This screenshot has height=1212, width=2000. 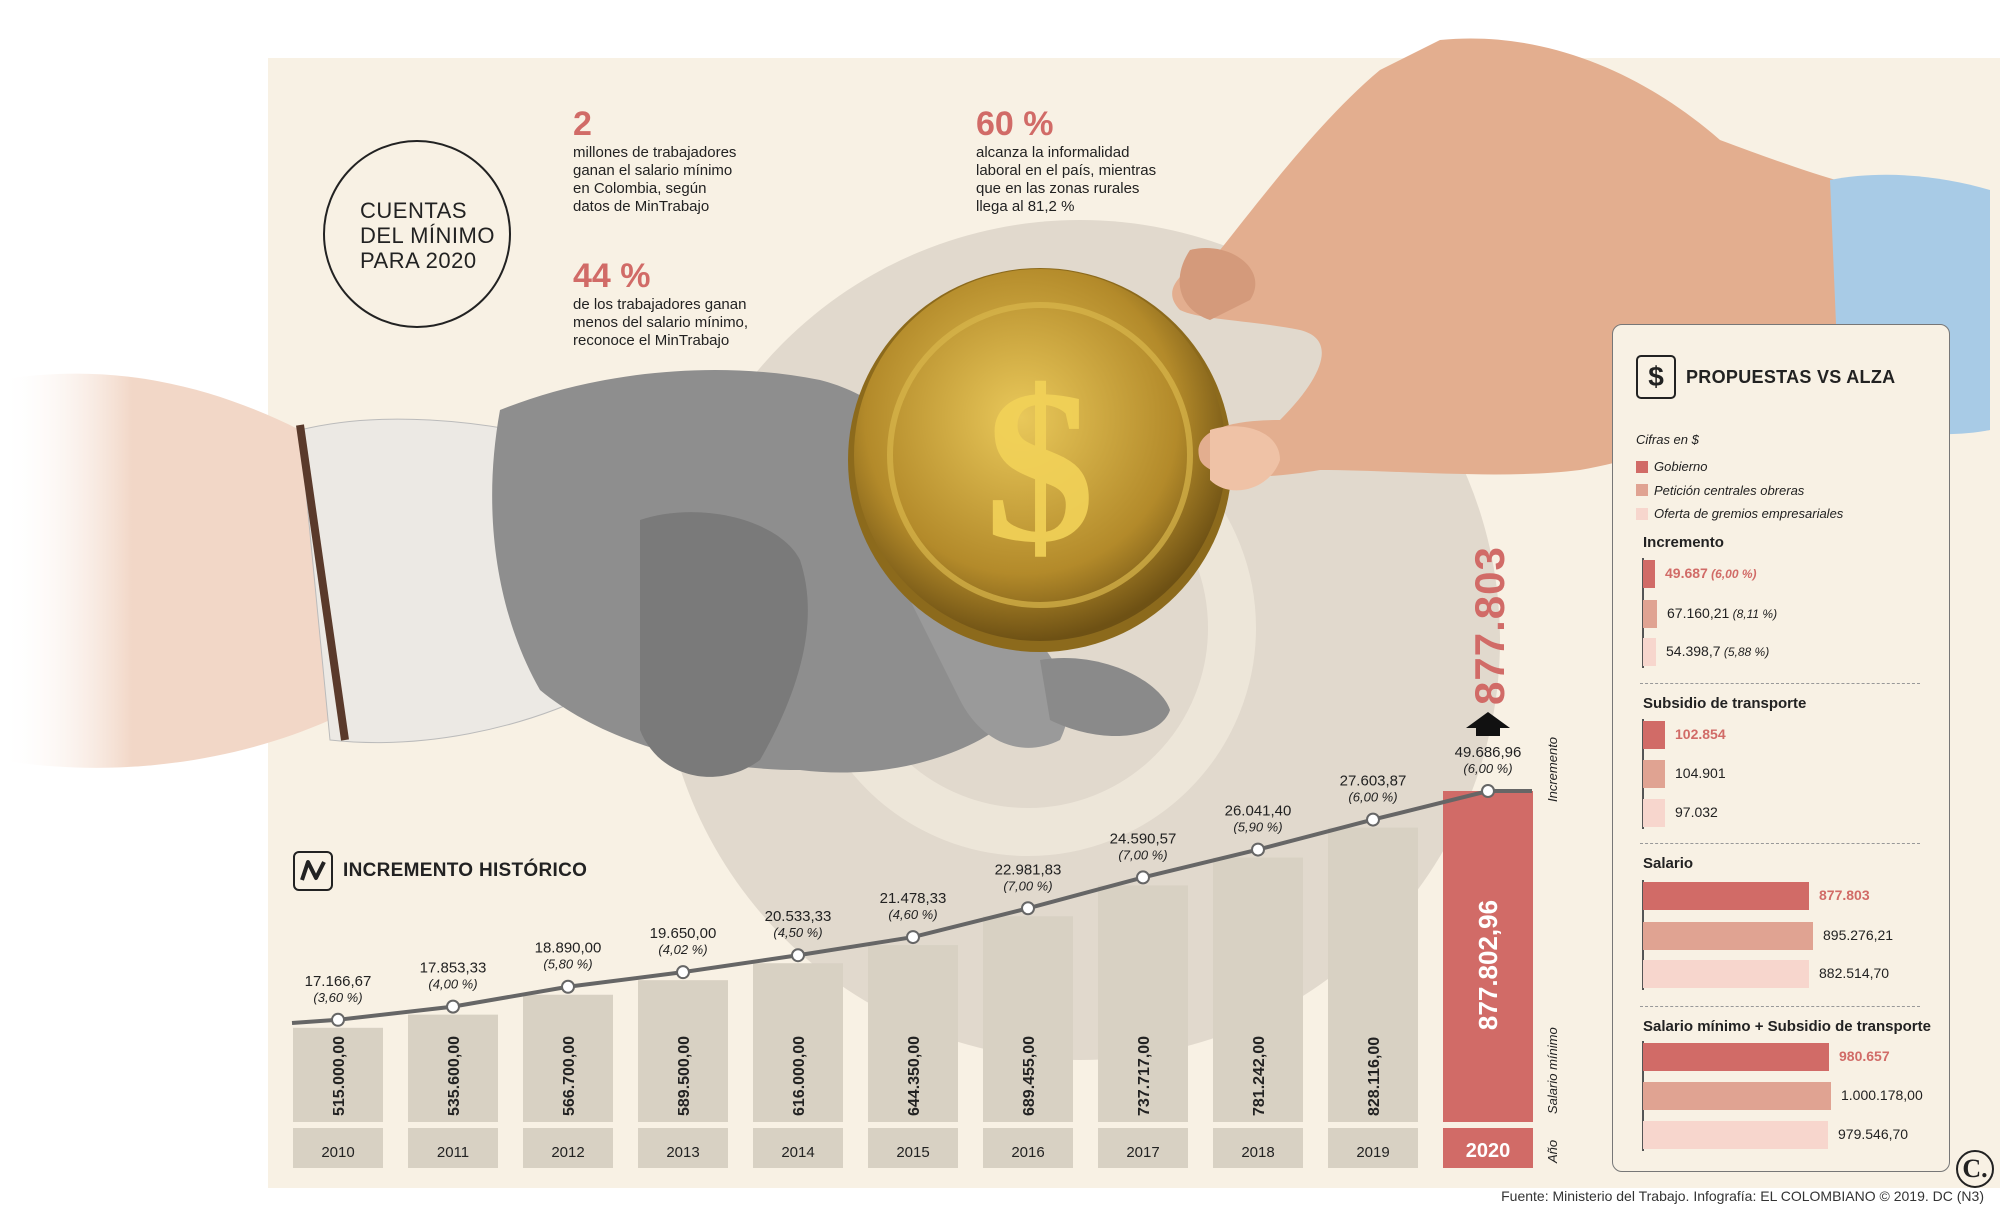 I want to click on proposal-value-text: 979.546,70, so click(x=1873, y=1134).